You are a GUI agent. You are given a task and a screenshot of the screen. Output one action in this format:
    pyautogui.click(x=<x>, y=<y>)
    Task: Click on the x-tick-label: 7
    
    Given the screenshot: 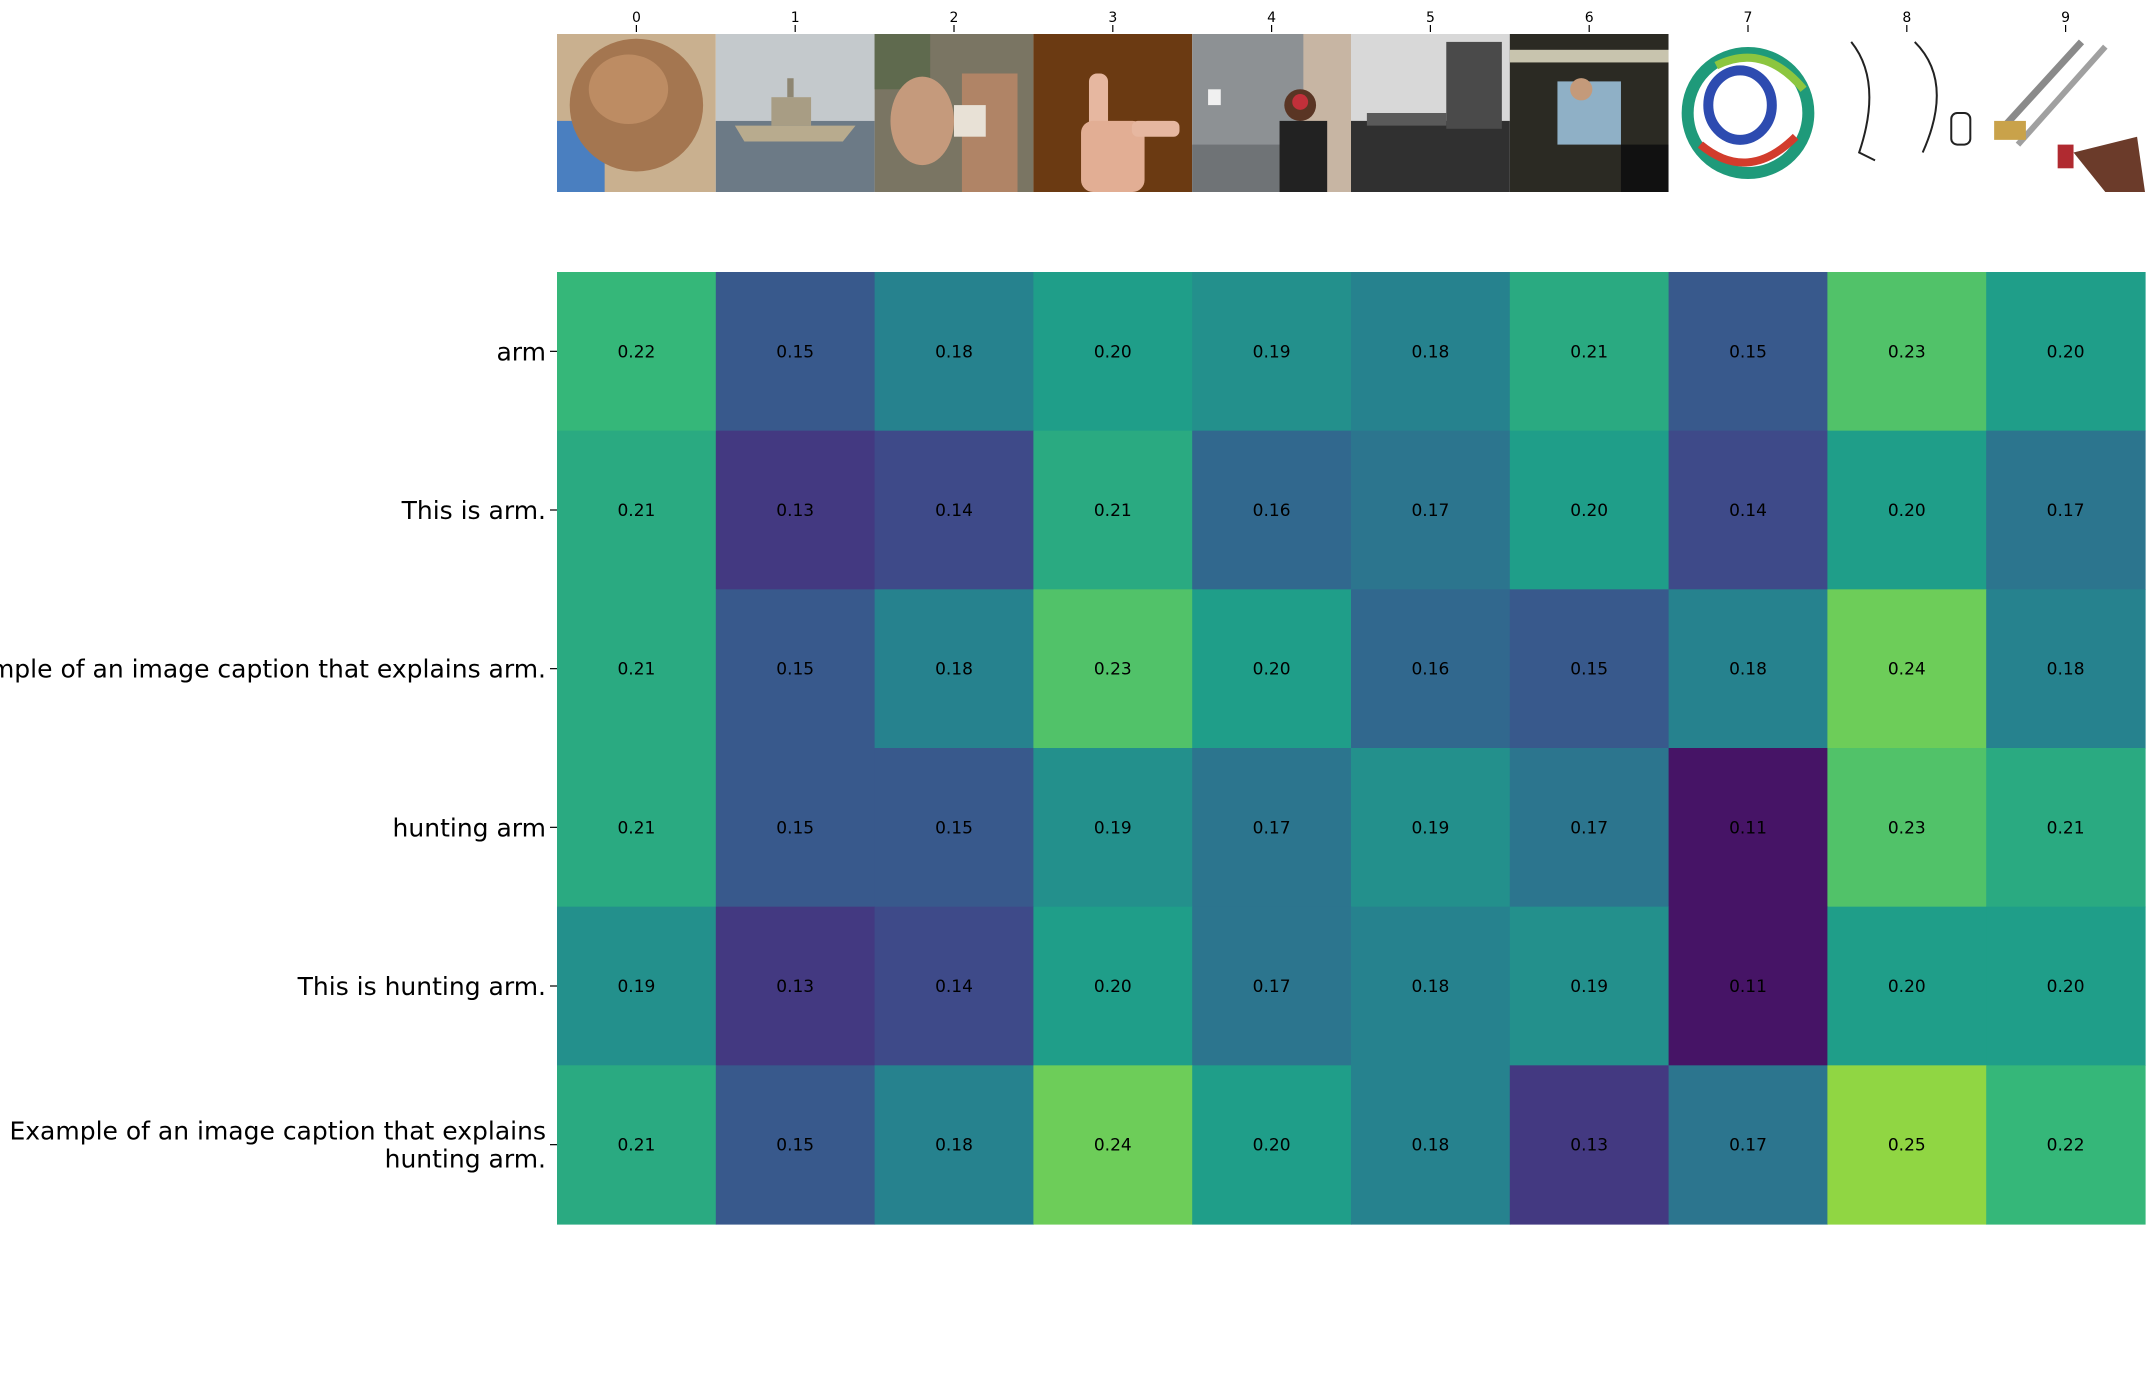 What is the action you would take?
    pyautogui.click(x=1748, y=18)
    